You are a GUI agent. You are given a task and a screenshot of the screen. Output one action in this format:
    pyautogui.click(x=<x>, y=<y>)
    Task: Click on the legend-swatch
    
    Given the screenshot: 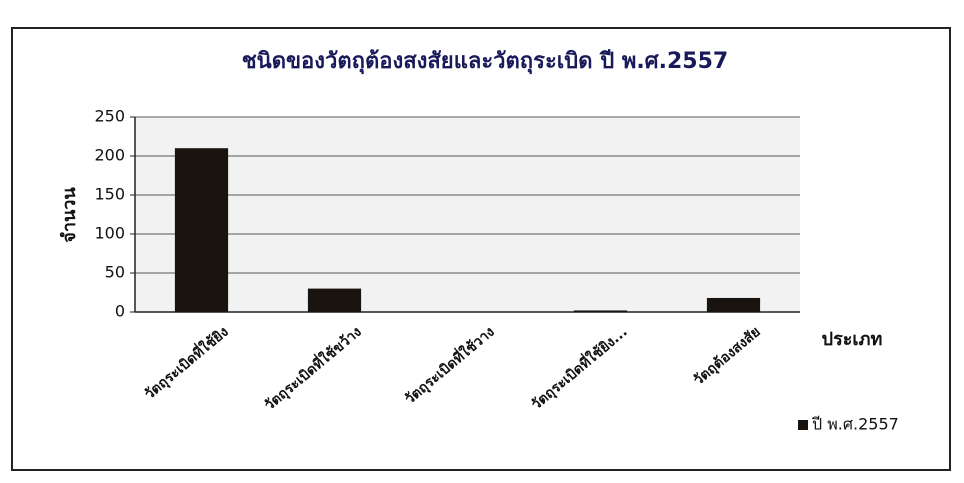 What is the action you would take?
    pyautogui.click(x=803, y=425)
    